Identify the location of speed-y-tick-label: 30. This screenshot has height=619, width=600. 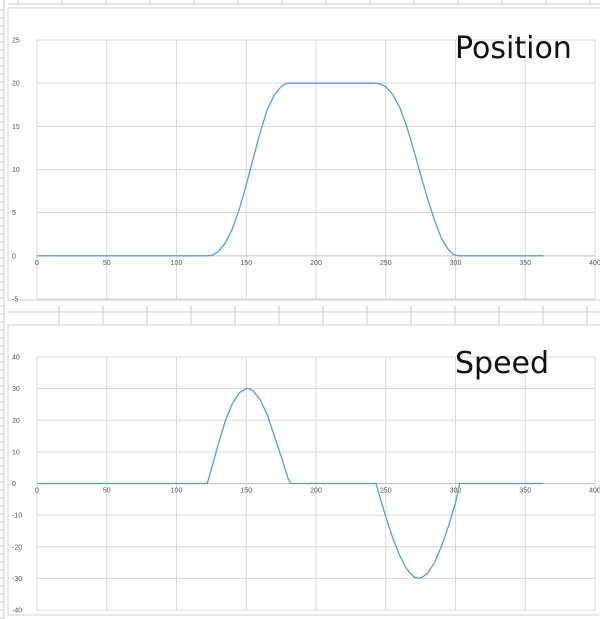
(16, 389).